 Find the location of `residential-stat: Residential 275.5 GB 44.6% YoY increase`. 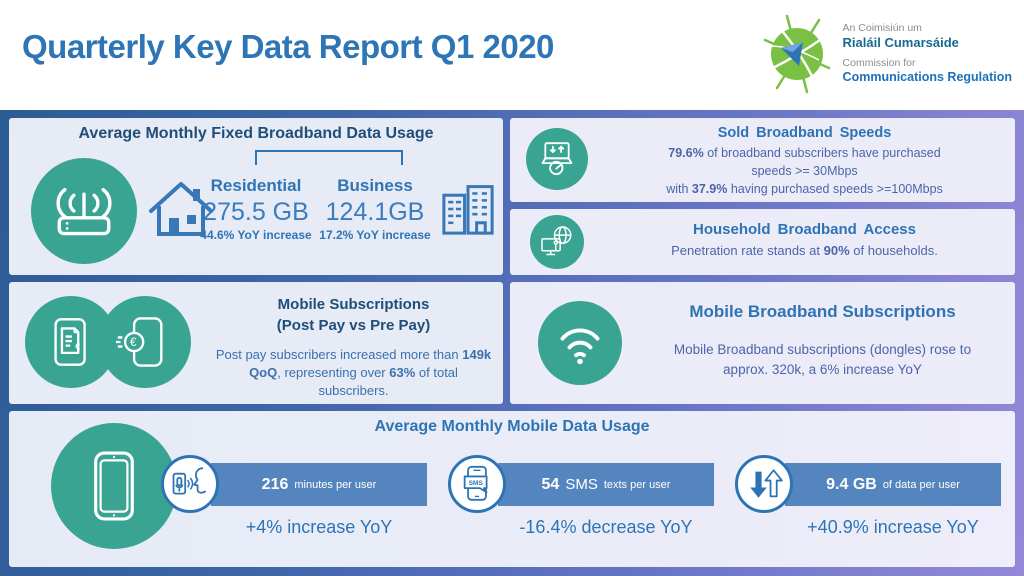

residential-stat: Residential 275.5 GB 44.6% YoY increase is located at coordinates (256, 209).